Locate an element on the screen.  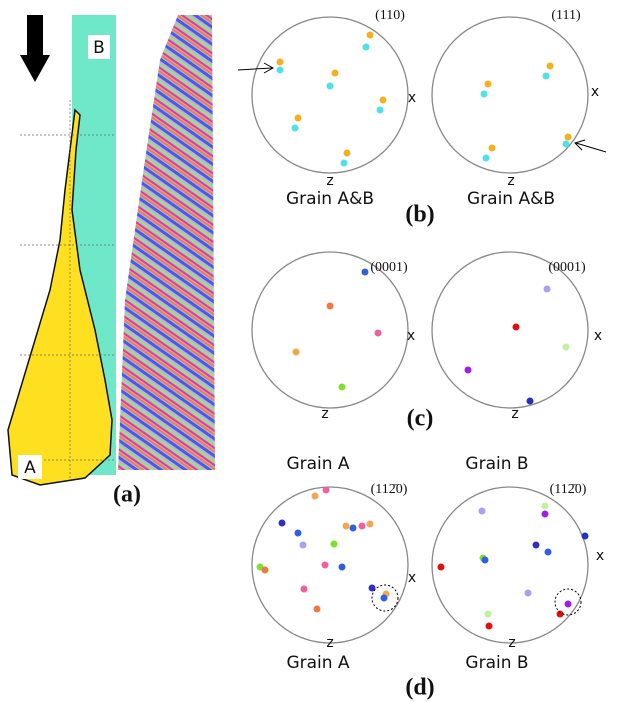
direction-arrow is located at coordinates (35, 48).